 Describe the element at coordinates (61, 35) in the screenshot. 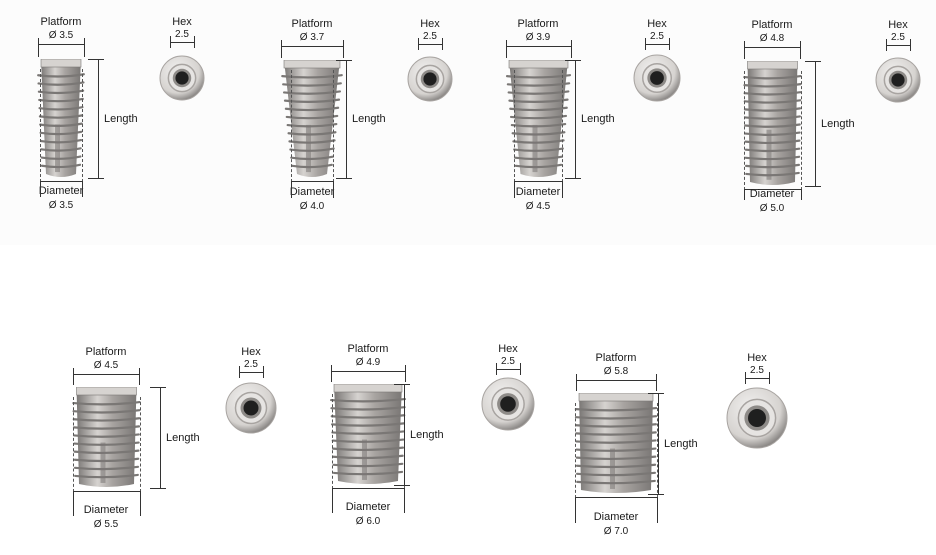

I see `platform-value: Ø 3.5` at that location.